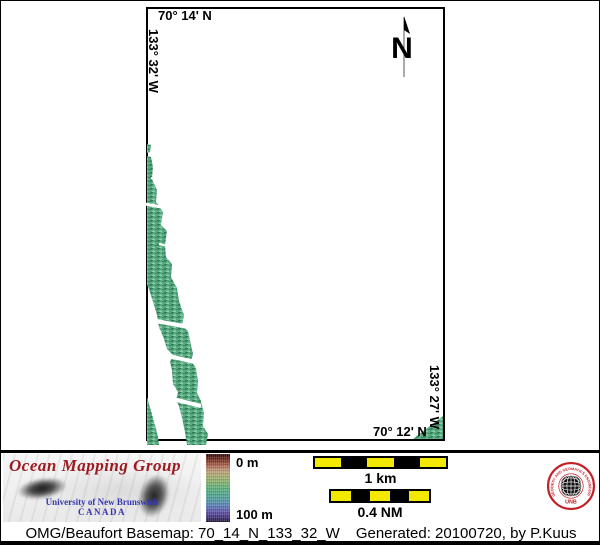 This screenshot has width=600, height=545. Describe the element at coordinates (434, 397) in the screenshot. I see `coord-label-right: 133° 27' W` at that location.